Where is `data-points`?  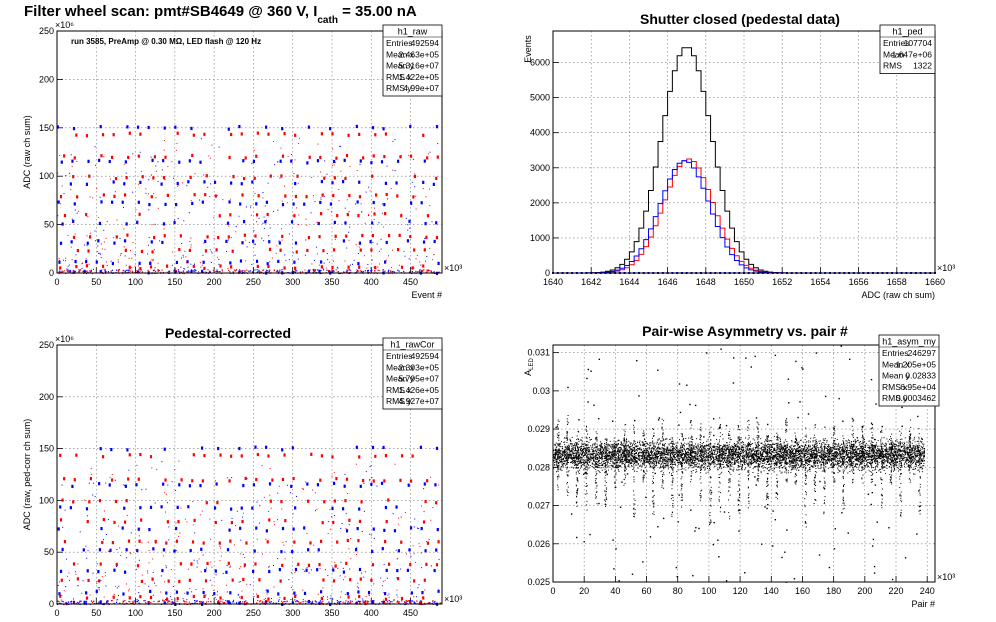 data-points is located at coordinates (248, 199).